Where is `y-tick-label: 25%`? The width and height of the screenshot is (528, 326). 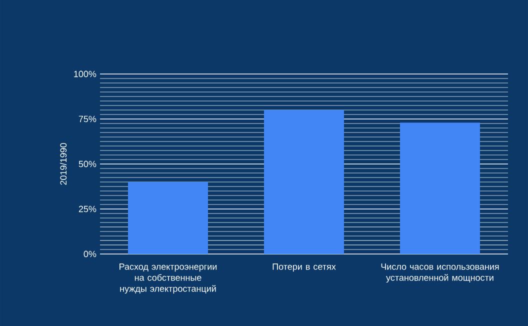
y-tick-label: 25% is located at coordinates (87, 209).